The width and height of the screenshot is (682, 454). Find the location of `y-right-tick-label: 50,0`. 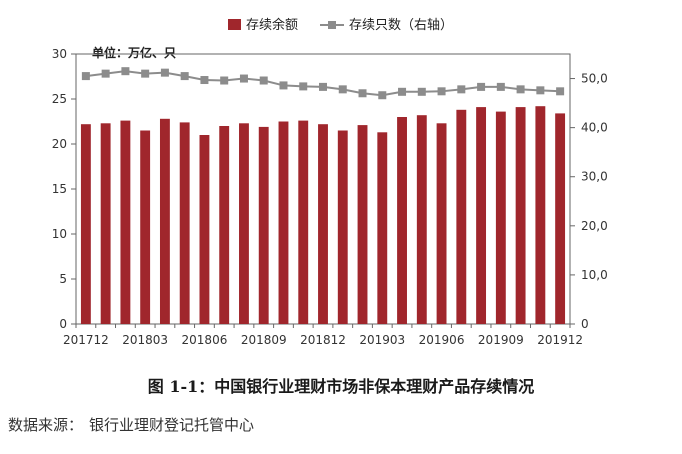

y-right-tick-label: 50,0 is located at coordinates (594, 79).